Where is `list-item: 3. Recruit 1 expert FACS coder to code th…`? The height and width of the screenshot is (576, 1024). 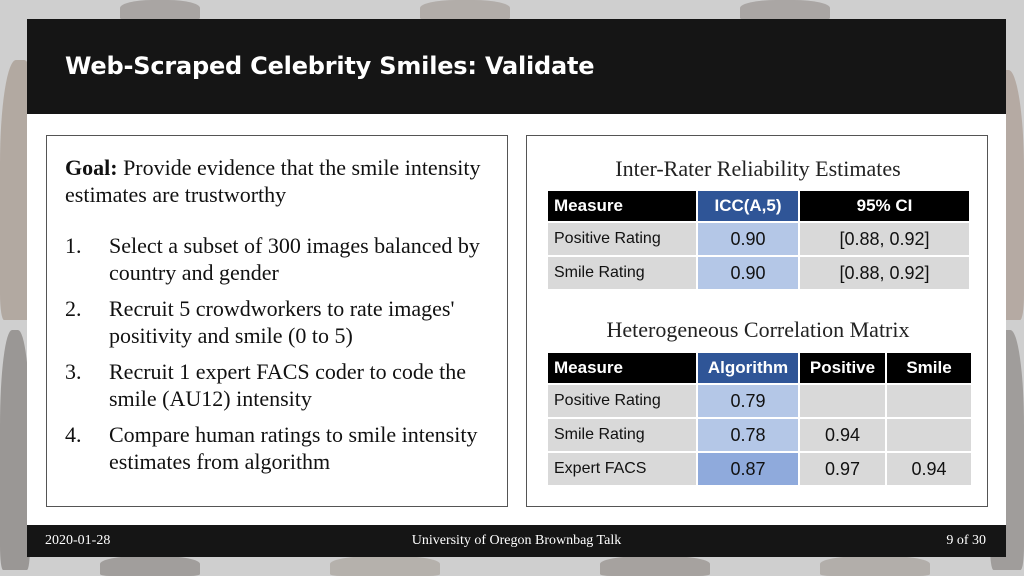
list-item: 3. Recruit 1 expert FACS coder to code th… is located at coordinates (280, 385).